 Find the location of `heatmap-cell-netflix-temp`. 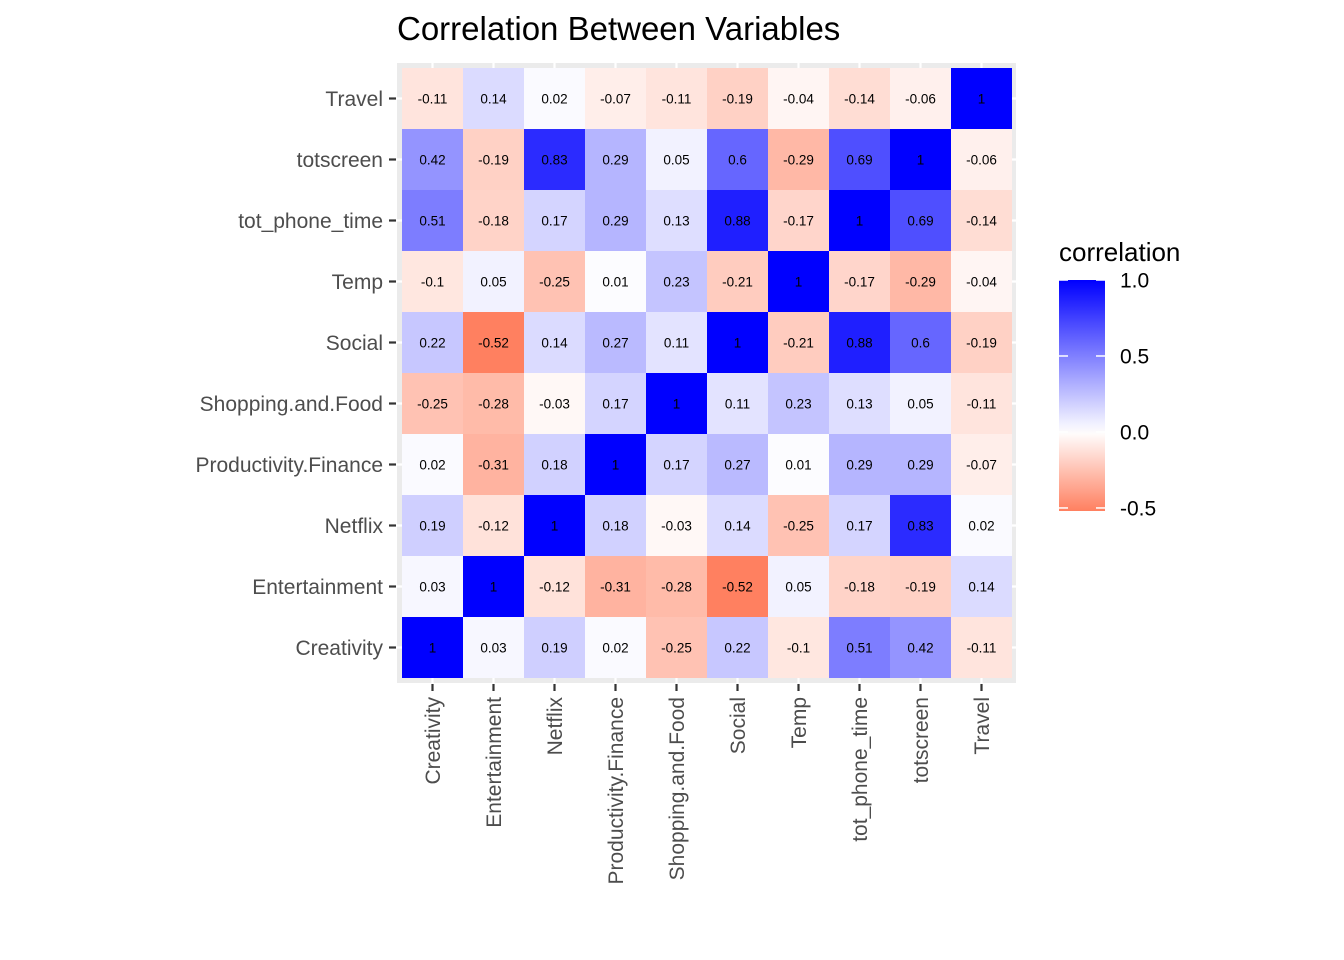

heatmap-cell-netflix-temp is located at coordinates (798, 525).